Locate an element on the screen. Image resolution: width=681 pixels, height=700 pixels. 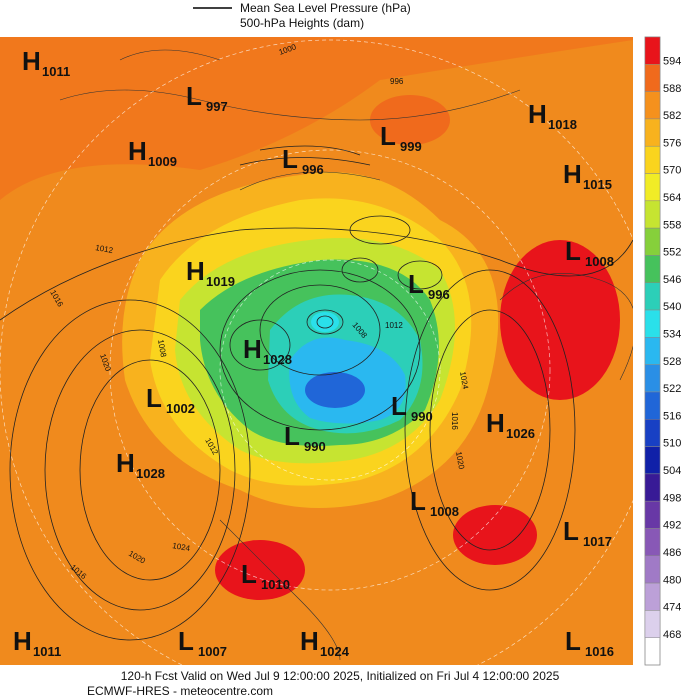
system-value: 1002 is located at coordinates (180, 408).